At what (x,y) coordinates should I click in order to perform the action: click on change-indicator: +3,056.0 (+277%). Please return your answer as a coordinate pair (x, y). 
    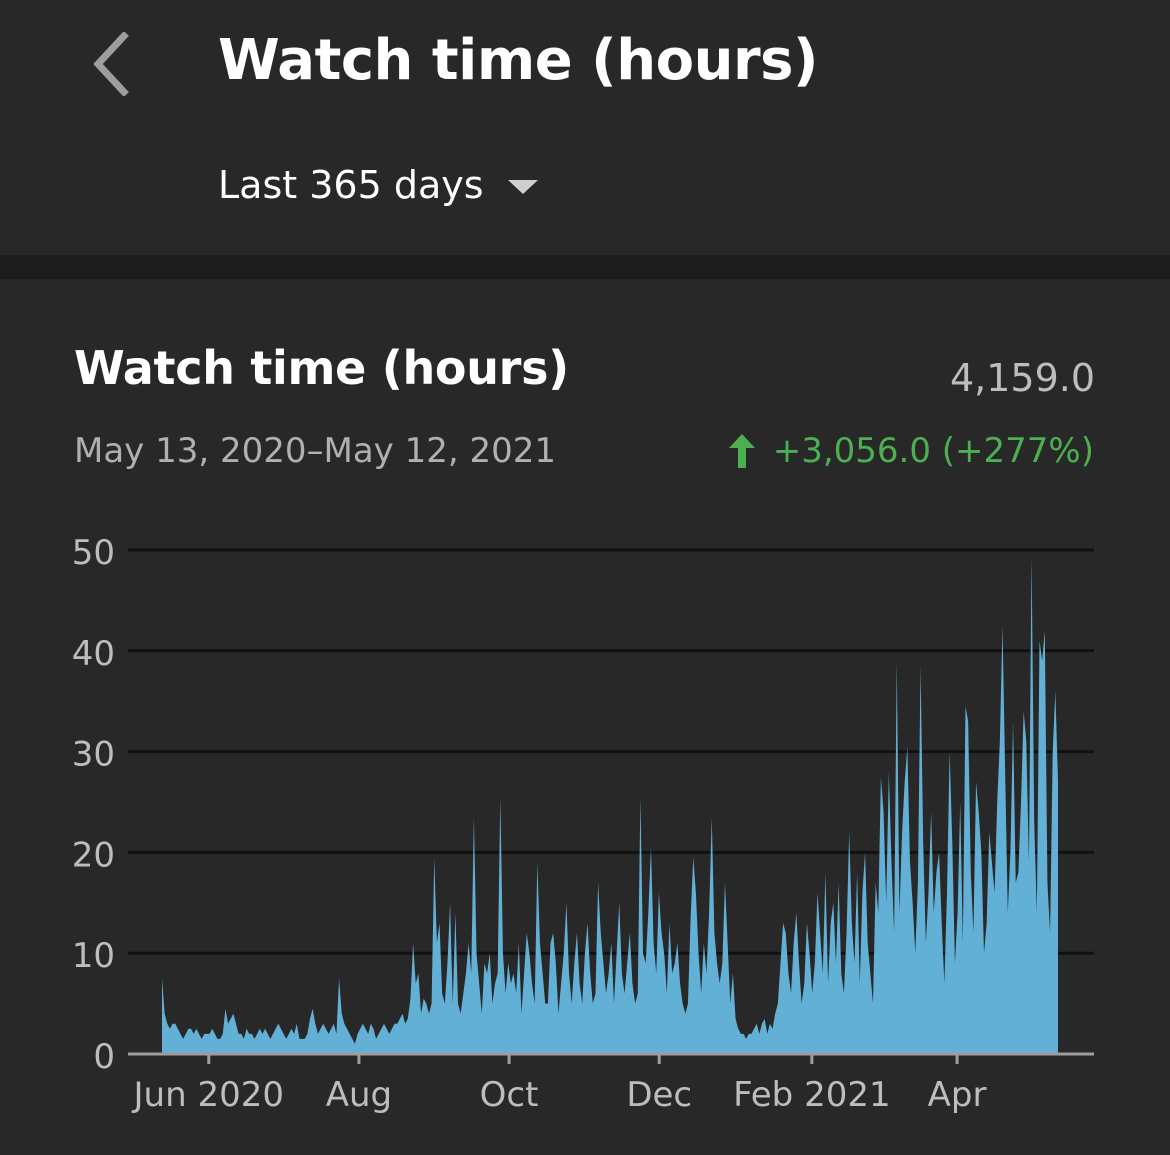
    Looking at the image, I should click on (911, 451).